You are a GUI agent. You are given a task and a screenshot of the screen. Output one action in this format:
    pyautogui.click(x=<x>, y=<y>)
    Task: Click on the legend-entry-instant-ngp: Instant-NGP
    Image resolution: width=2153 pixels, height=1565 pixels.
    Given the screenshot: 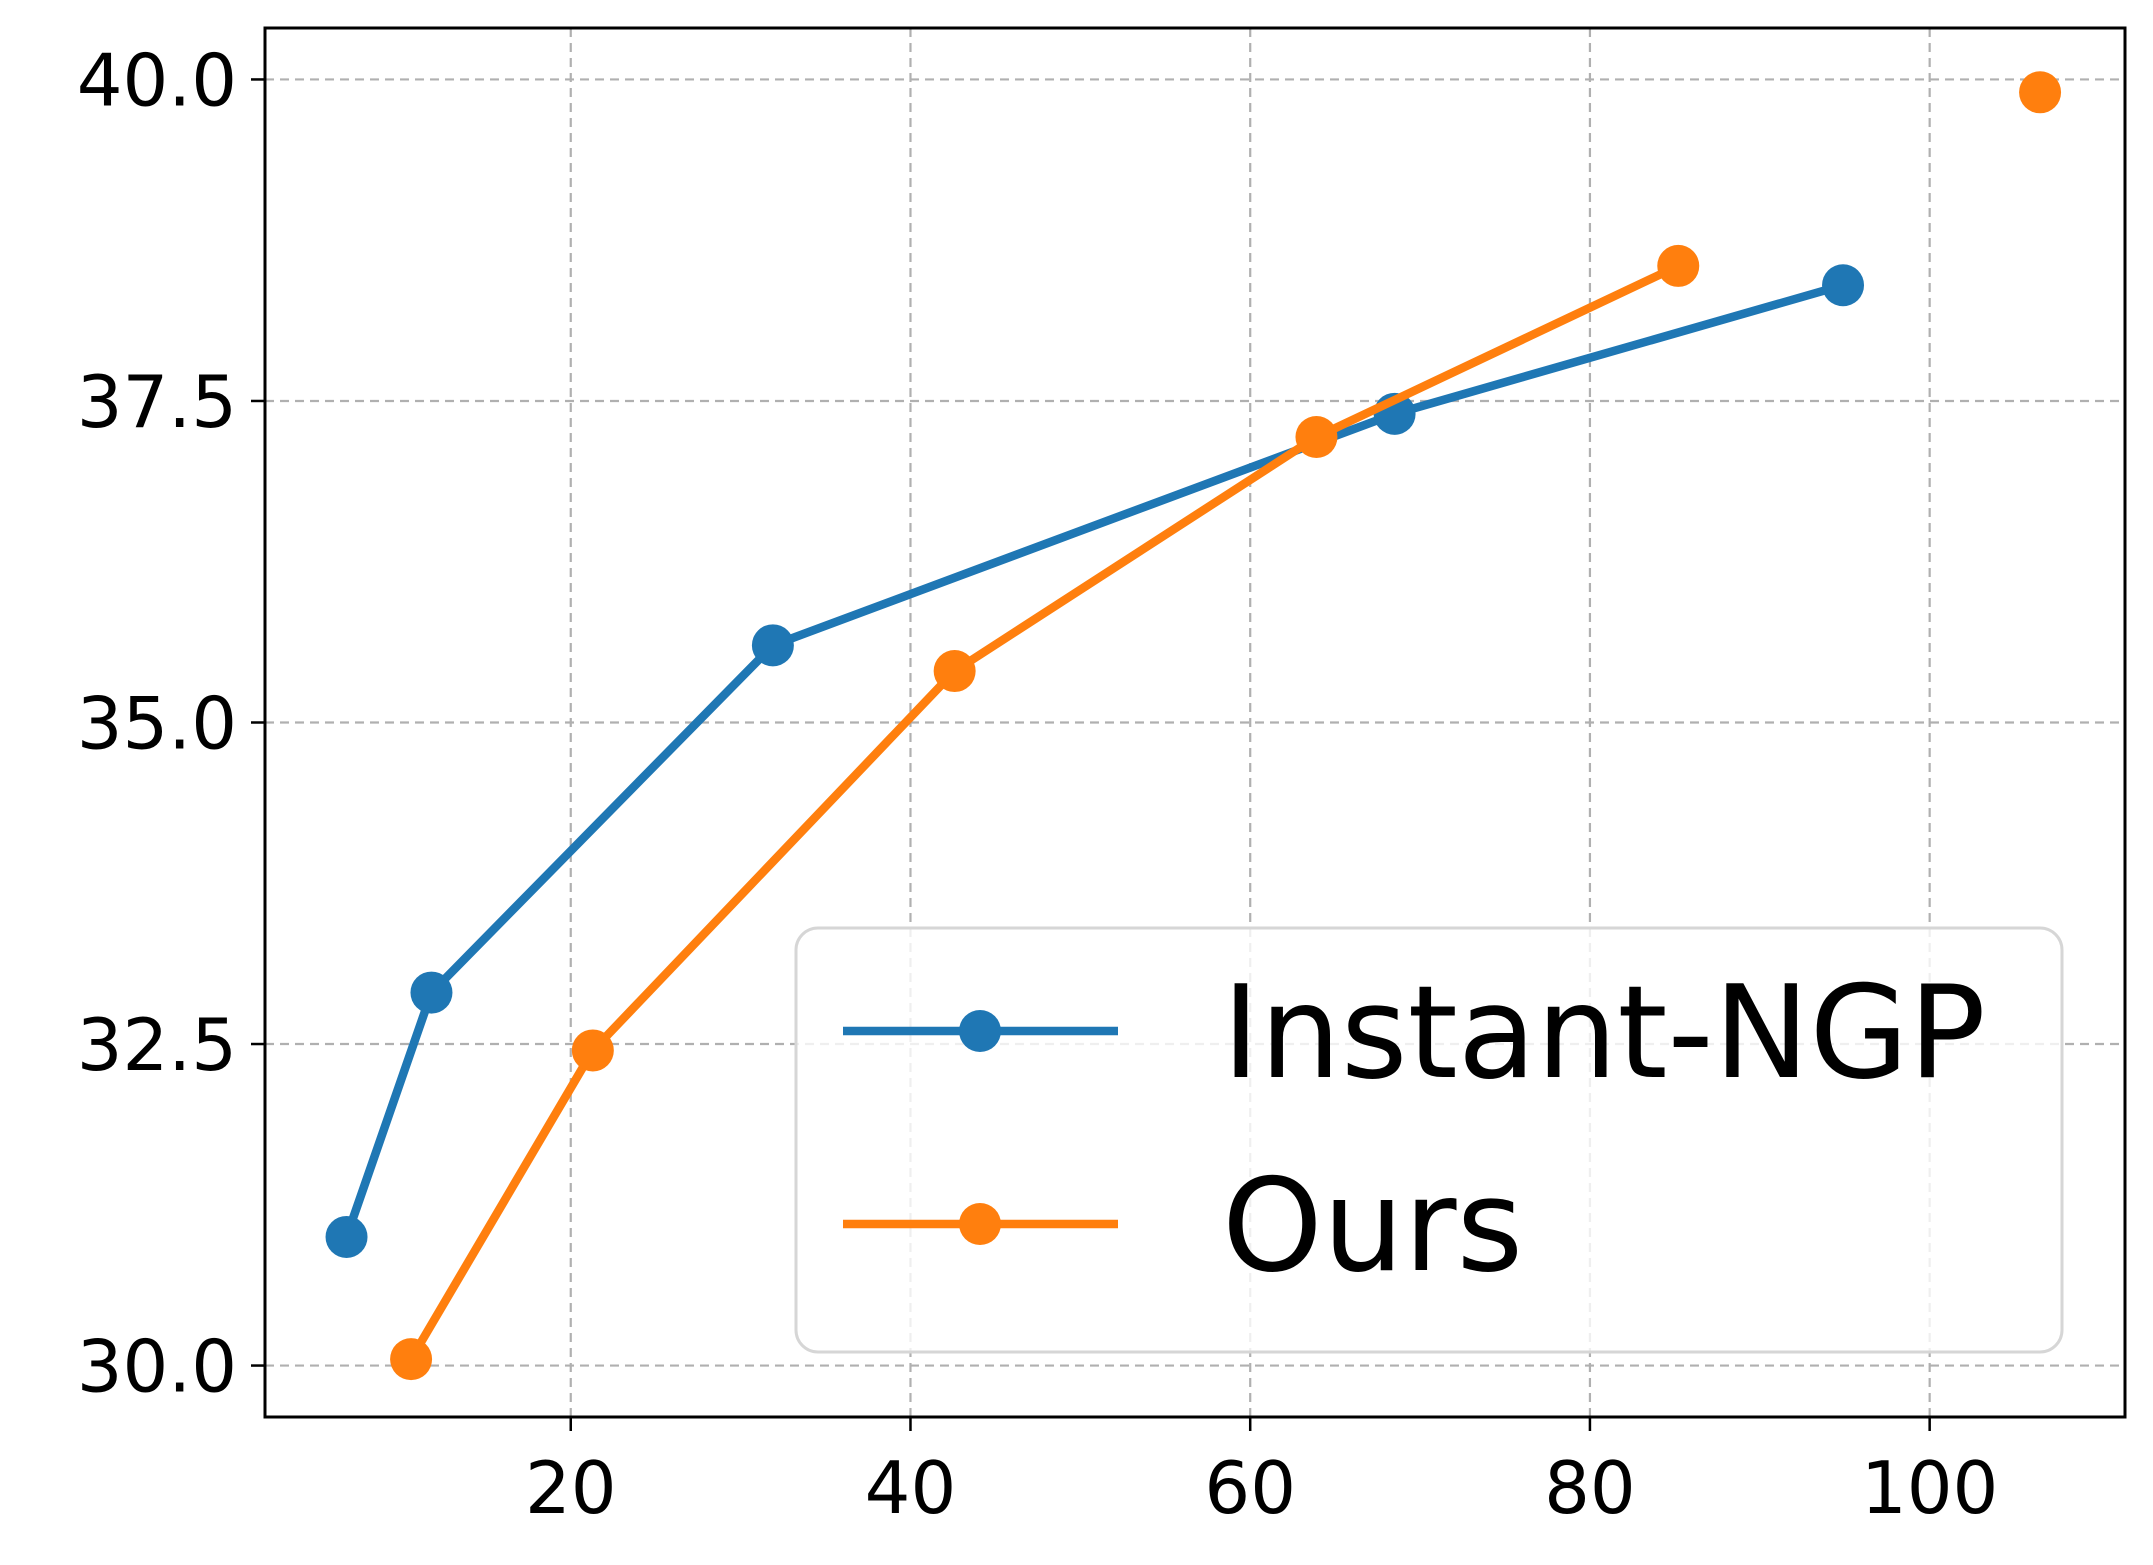 What is the action you would take?
    pyautogui.click(x=1414, y=1033)
    